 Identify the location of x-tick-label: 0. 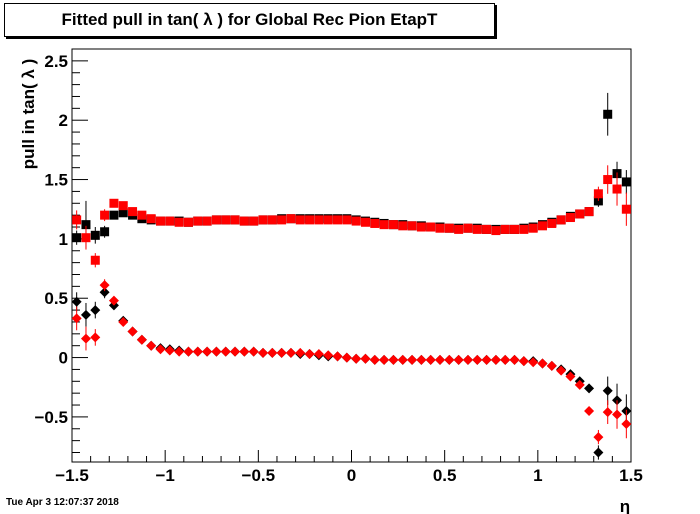
(351, 475).